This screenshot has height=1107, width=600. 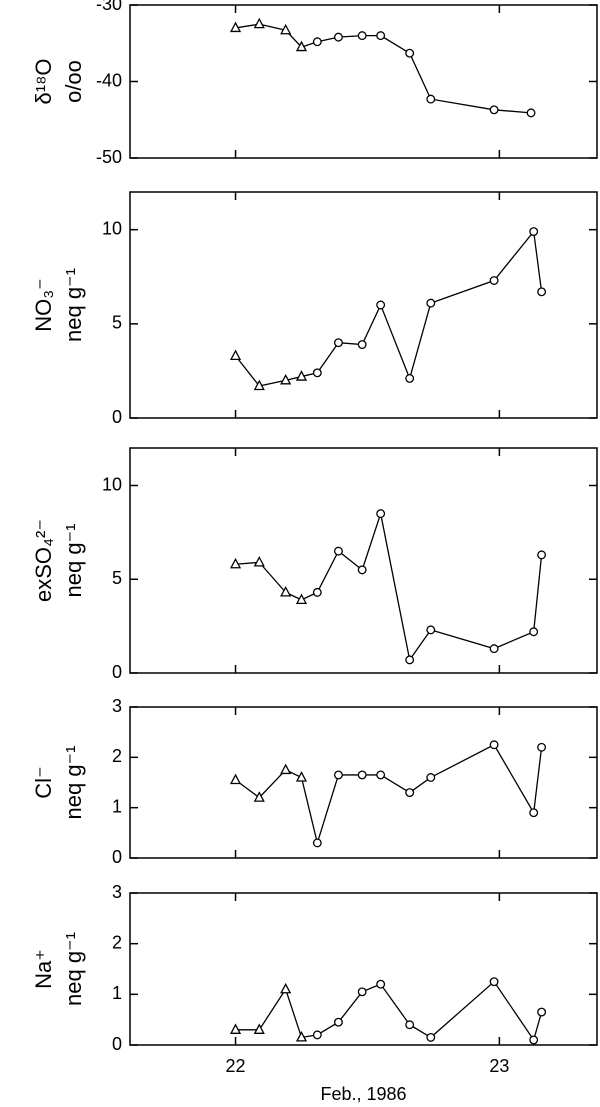 What do you see at coordinates (109, 7) in the screenshot?
I see `y-tick-label: -30` at bounding box center [109, 7].